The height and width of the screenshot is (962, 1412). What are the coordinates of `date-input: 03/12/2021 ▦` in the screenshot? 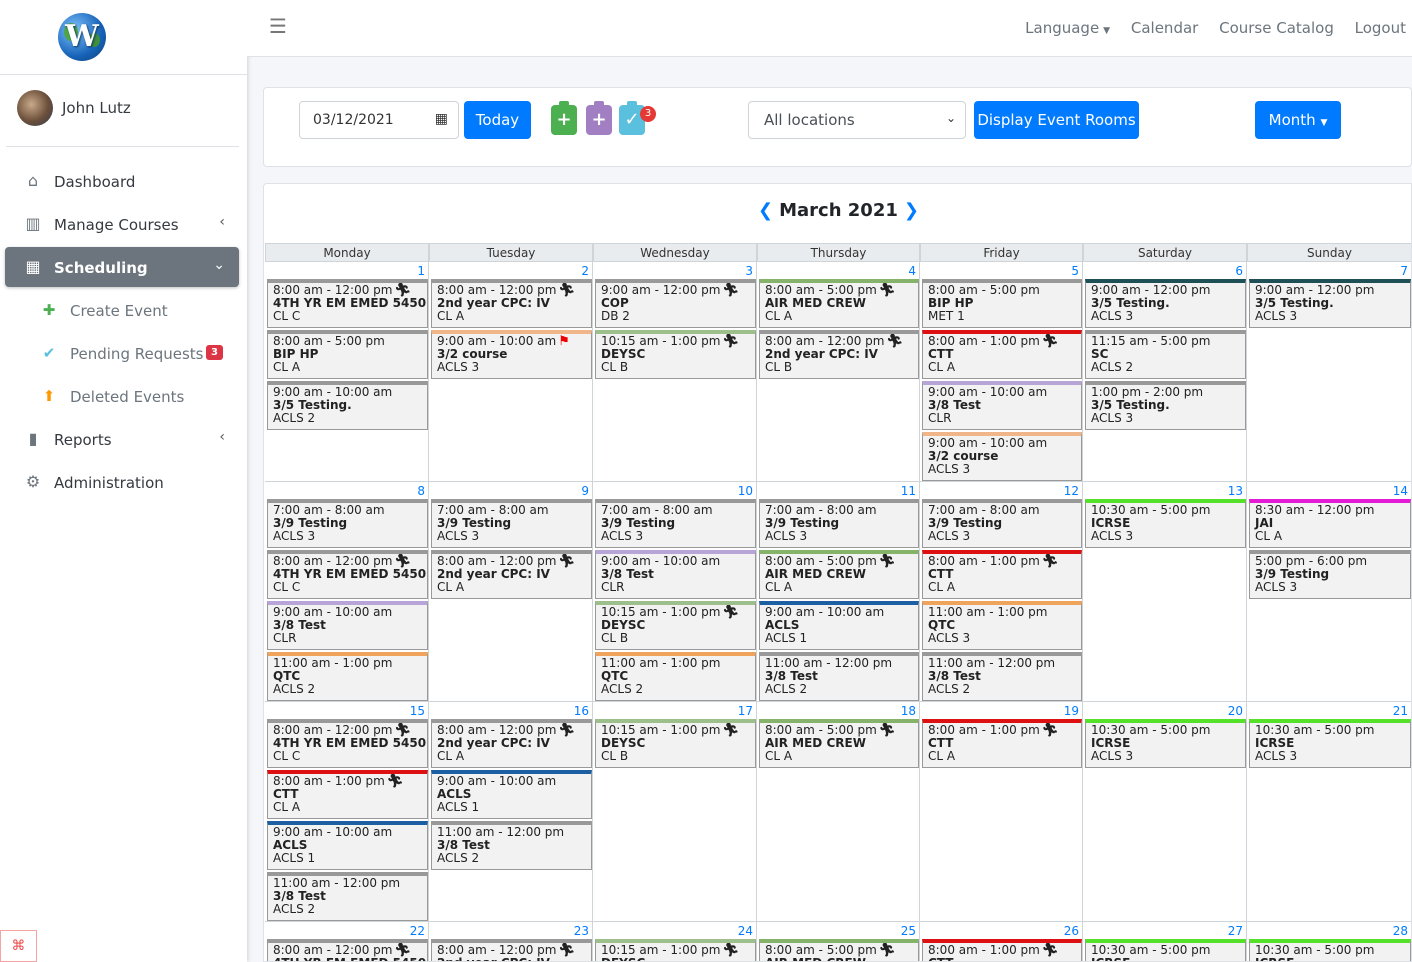 It's located at (379, 120).